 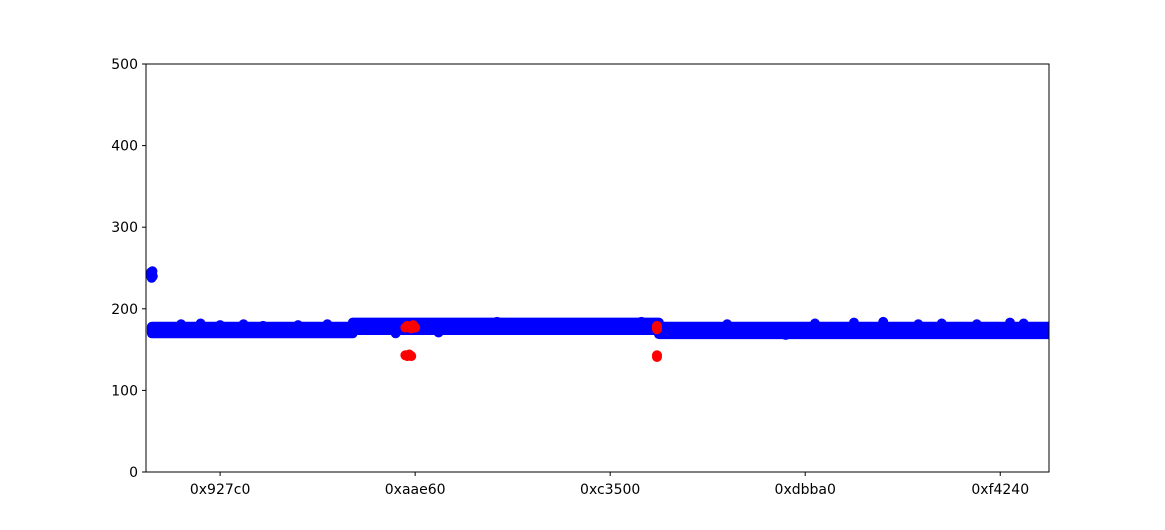 What do you see at coordinates (133, 473) in the screenshot?
I see `y-tick-label-0: 0` at bounding box center [133, 473].